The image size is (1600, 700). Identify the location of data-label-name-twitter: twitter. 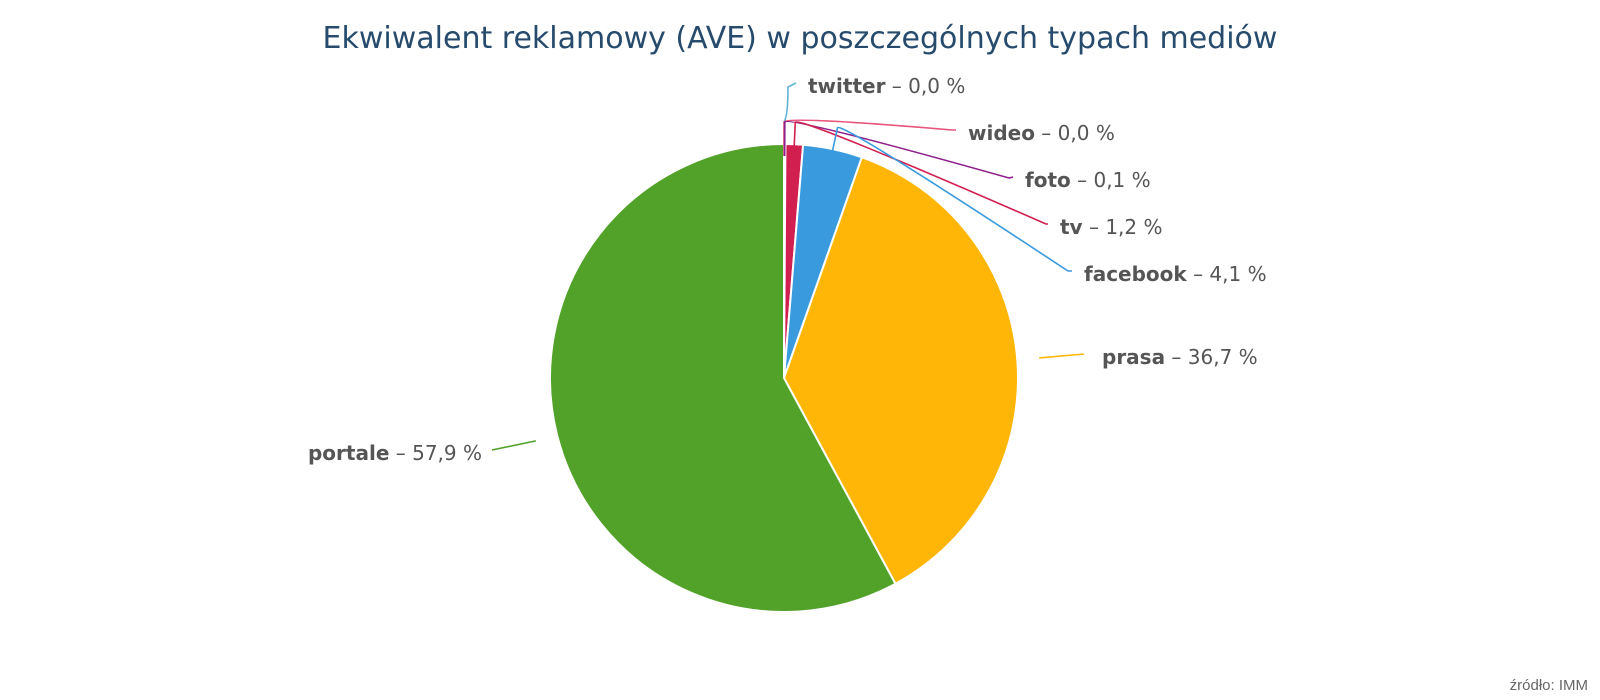
(847, 86).